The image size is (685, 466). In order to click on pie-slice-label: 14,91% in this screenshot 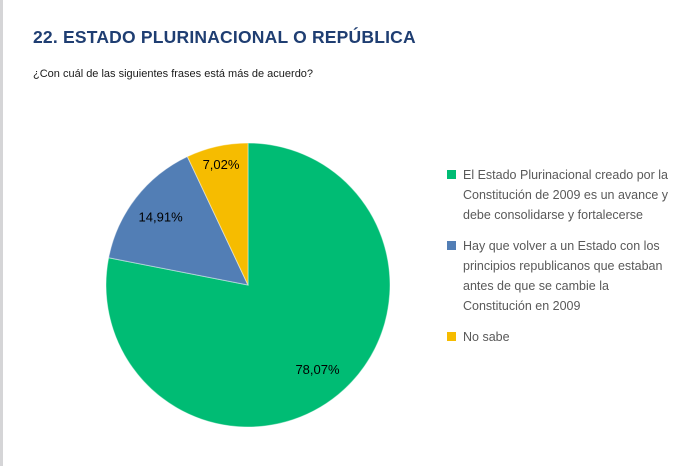, I will do `click(161, 217)`.